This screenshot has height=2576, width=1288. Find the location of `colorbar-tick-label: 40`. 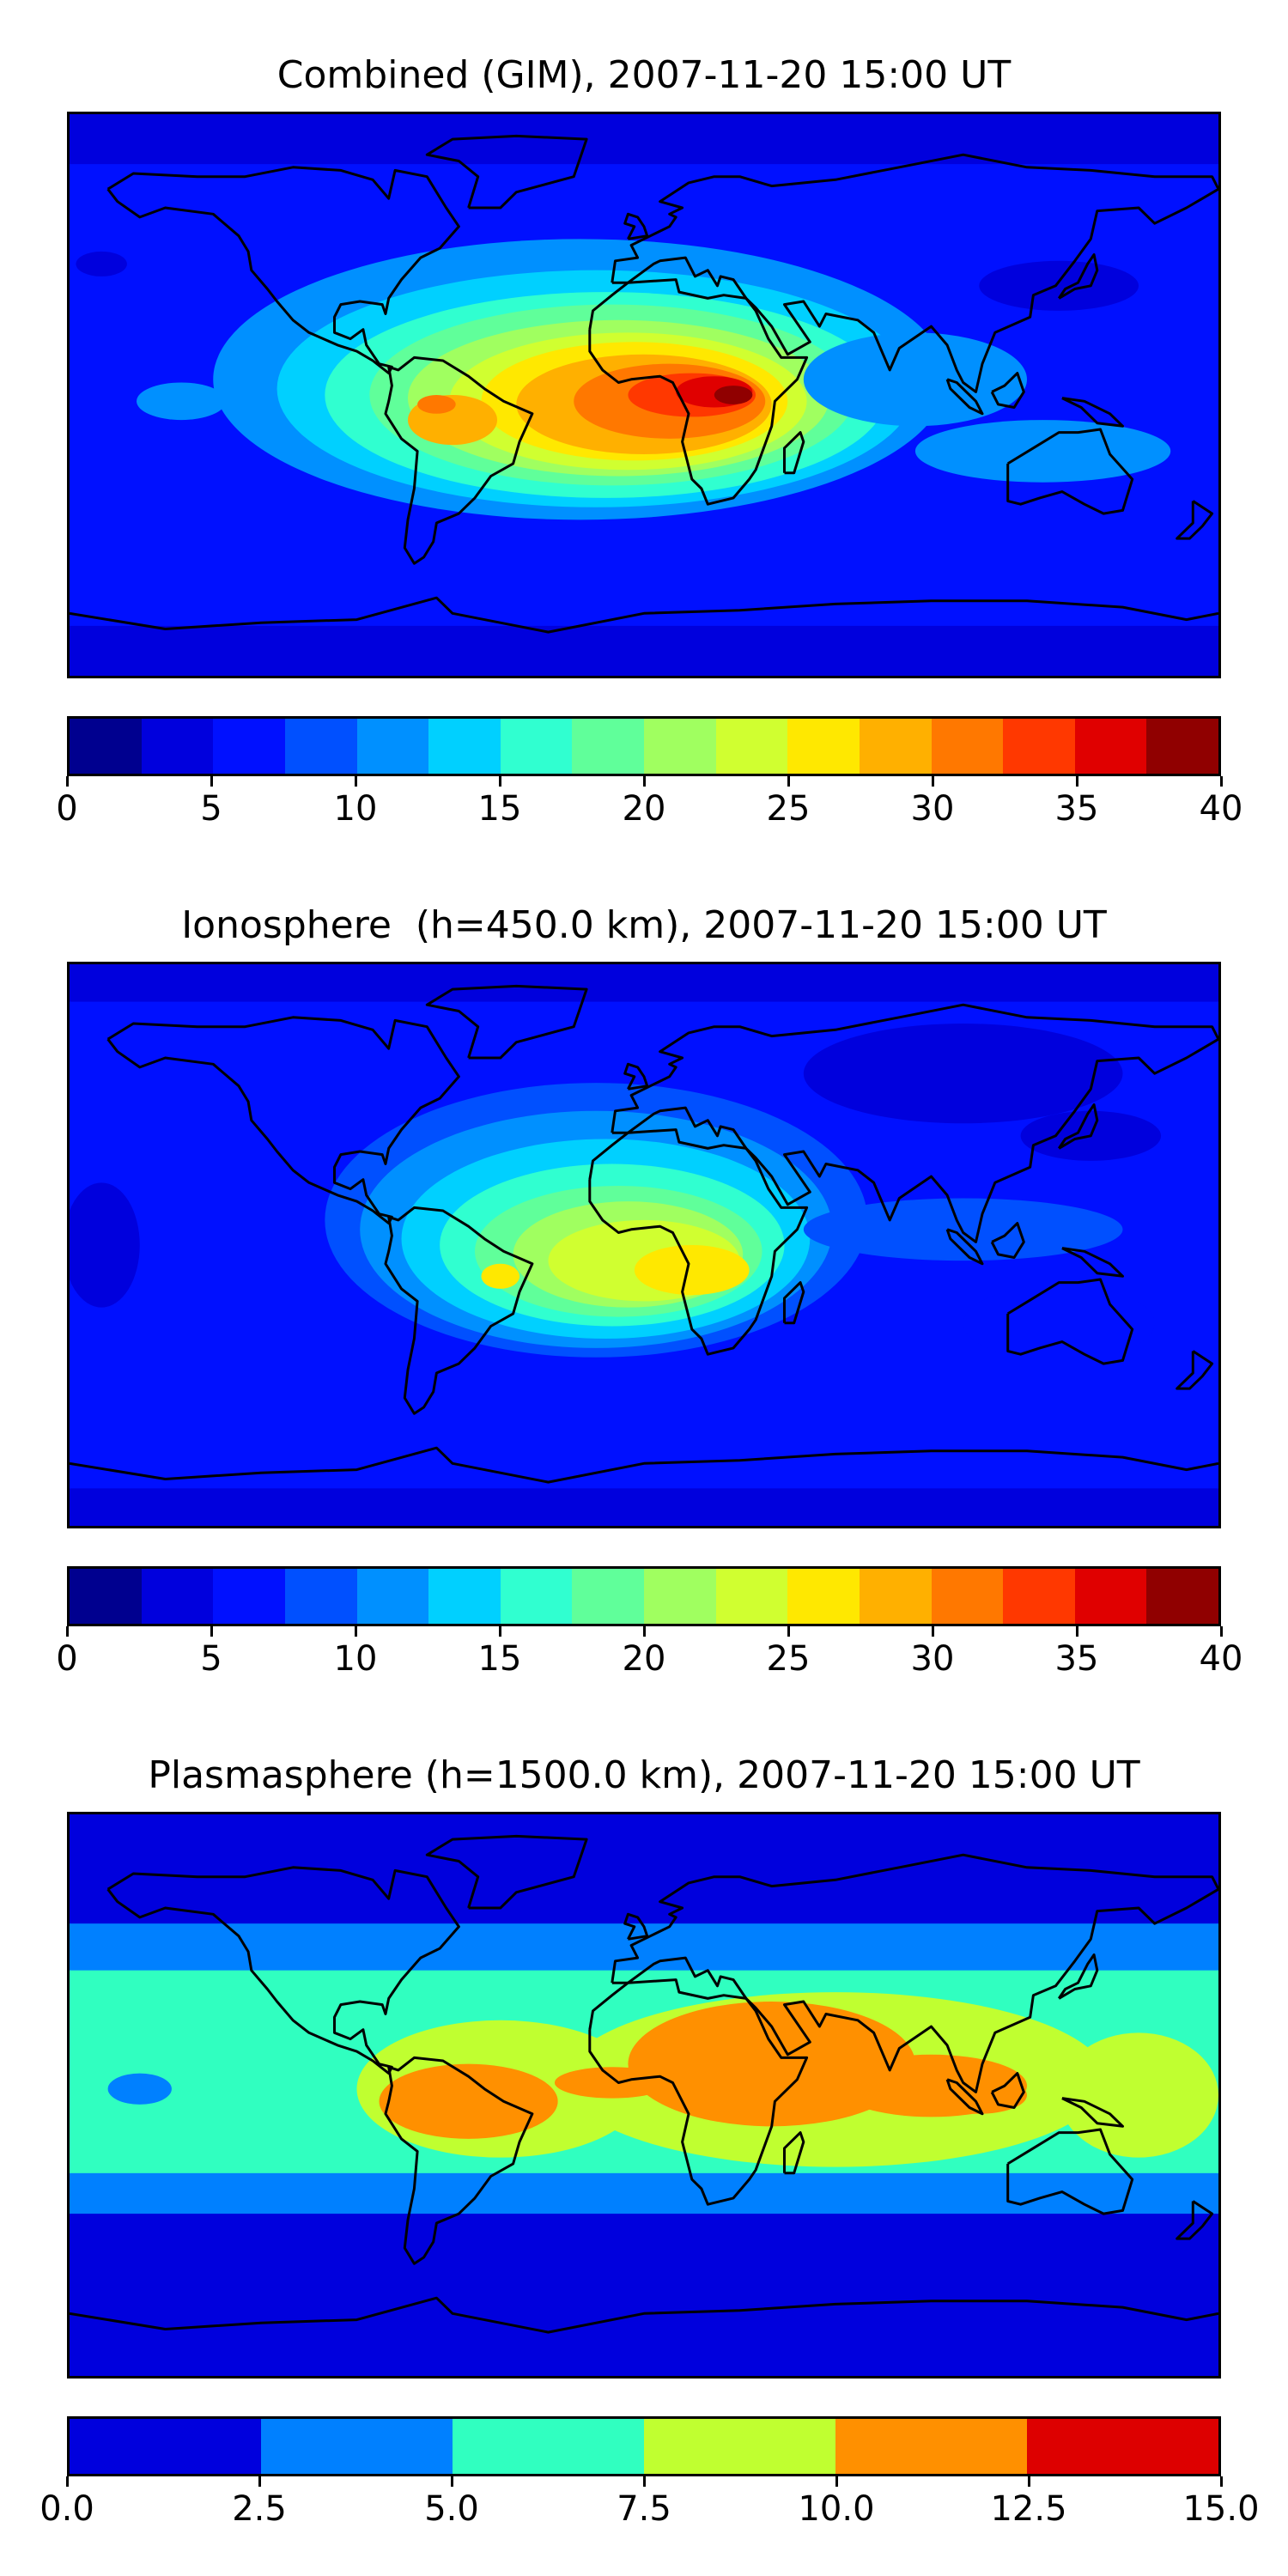

colorbar-tick-label: 40 is located at coordinates (1221, 809).